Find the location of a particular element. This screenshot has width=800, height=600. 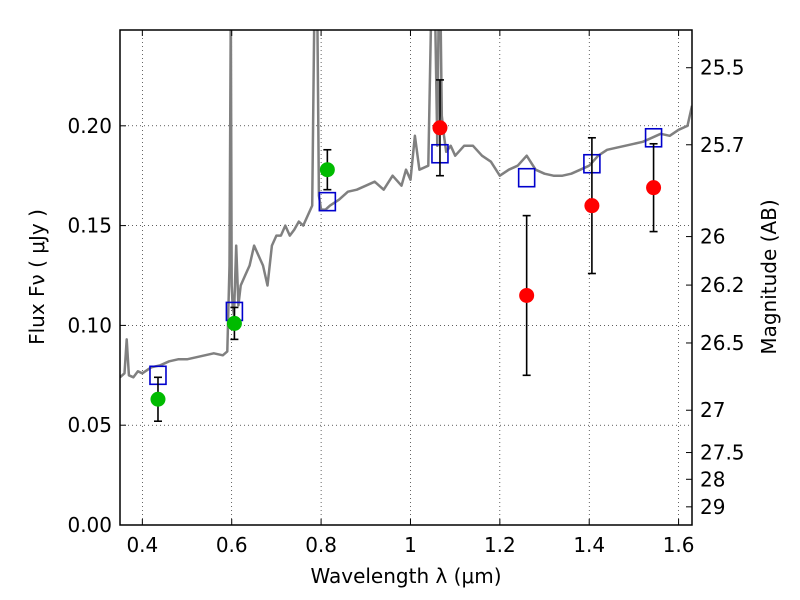

x-tick-label: 1 is located at coordinates (410, 545).